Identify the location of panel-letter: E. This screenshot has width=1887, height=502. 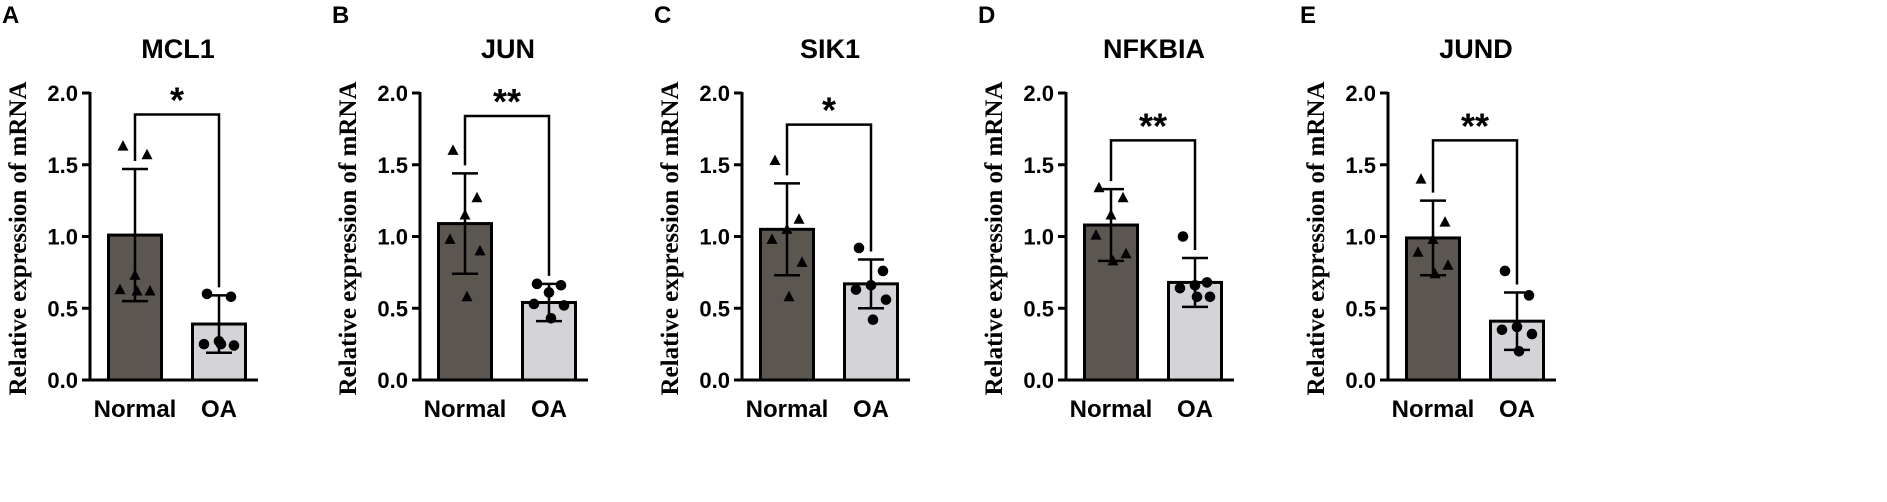
(1308, 15).